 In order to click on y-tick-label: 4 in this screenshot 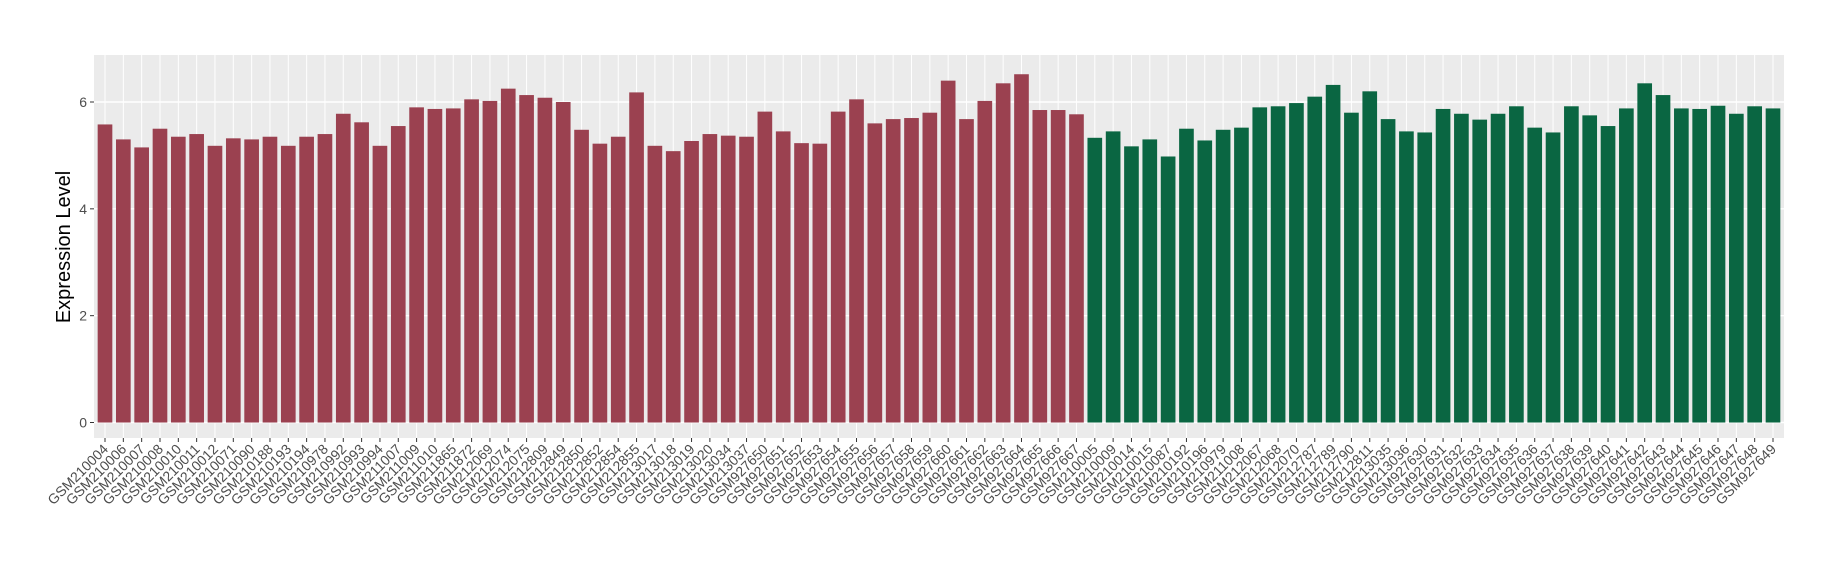, I will do `click(83, 209)`.